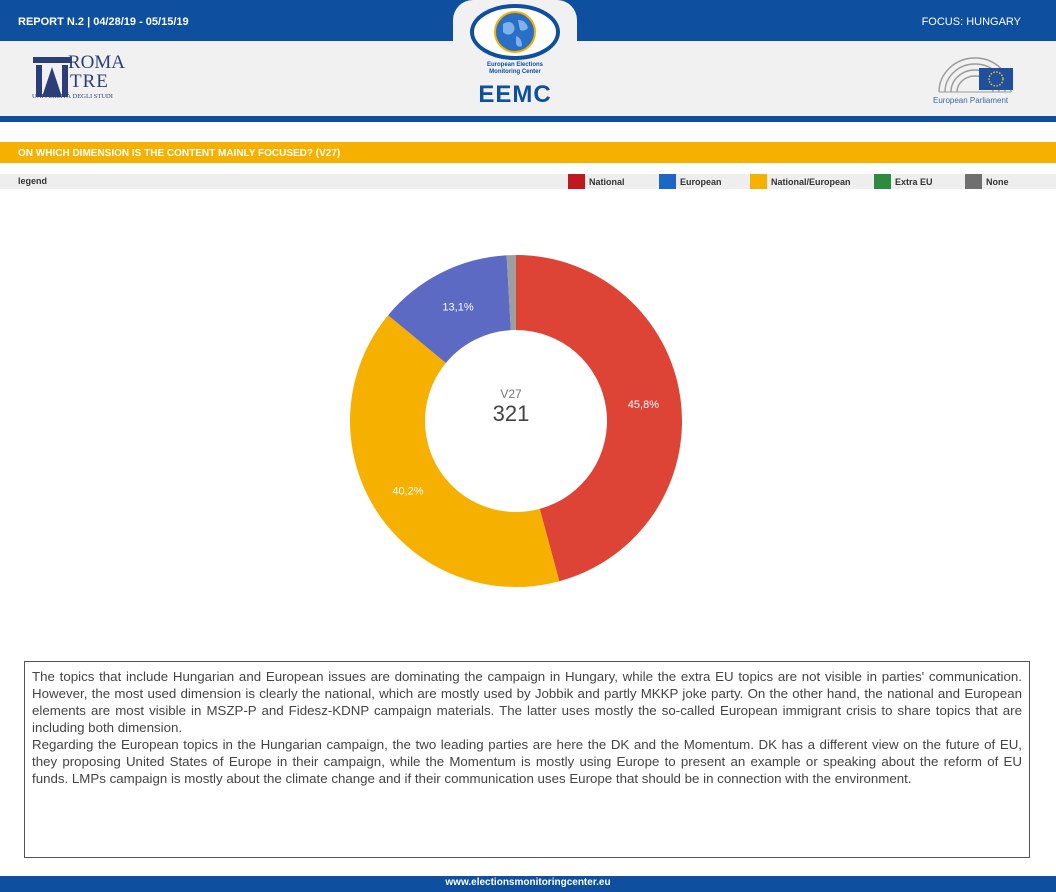 This screenshot has width=1056, height=892. I want to click on roma-text: ROMA, so click(97, 62).